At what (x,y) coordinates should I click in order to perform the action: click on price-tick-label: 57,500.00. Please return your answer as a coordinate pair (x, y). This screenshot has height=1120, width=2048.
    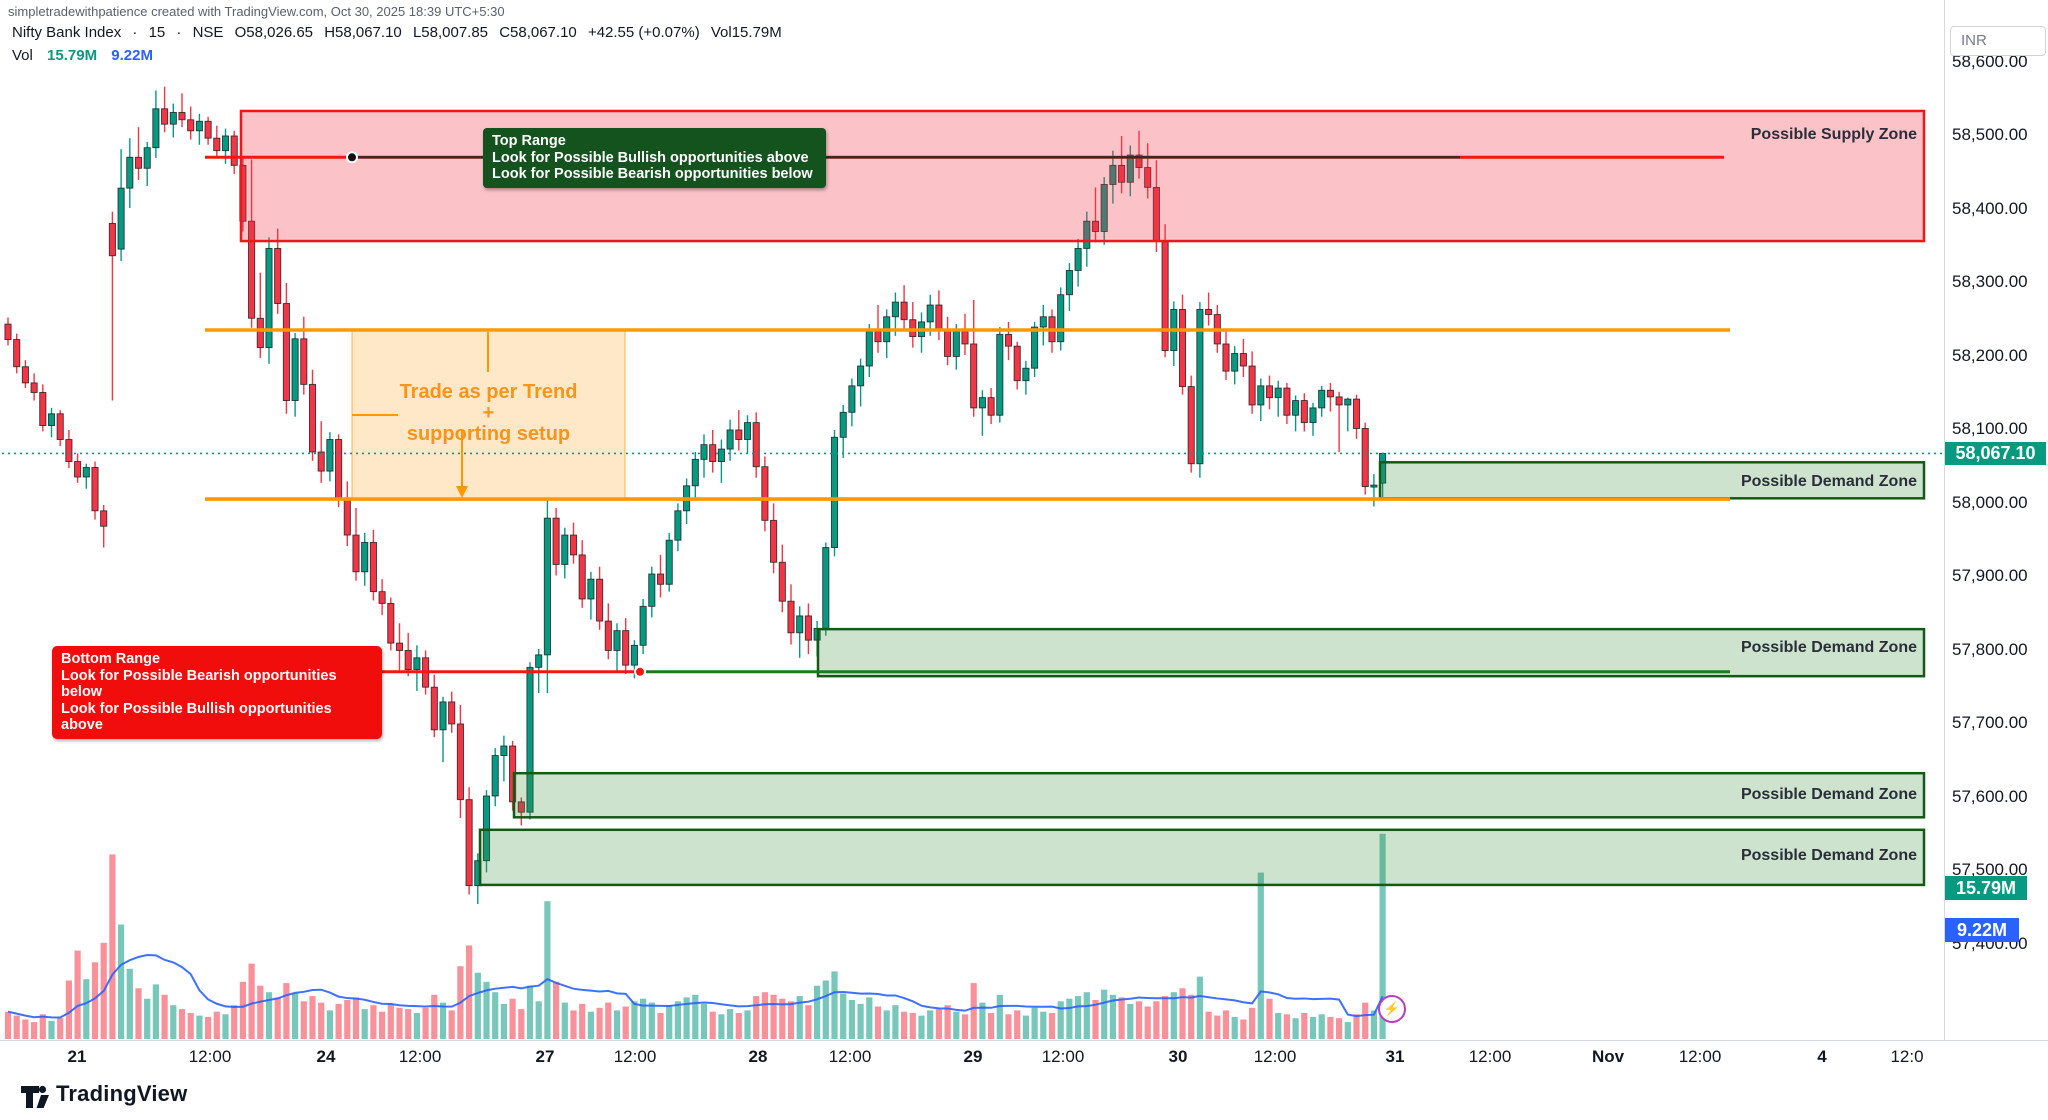
    Looking at the image, I should click on (1990, 870).